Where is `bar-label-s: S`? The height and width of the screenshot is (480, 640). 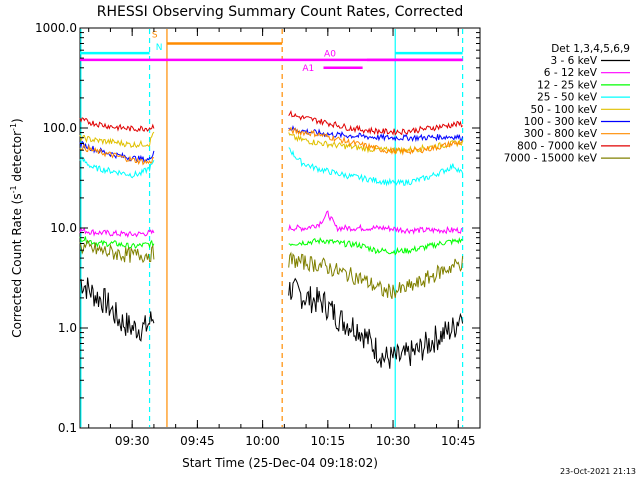 bar-label-s: S is located at coordinates (155, 36).